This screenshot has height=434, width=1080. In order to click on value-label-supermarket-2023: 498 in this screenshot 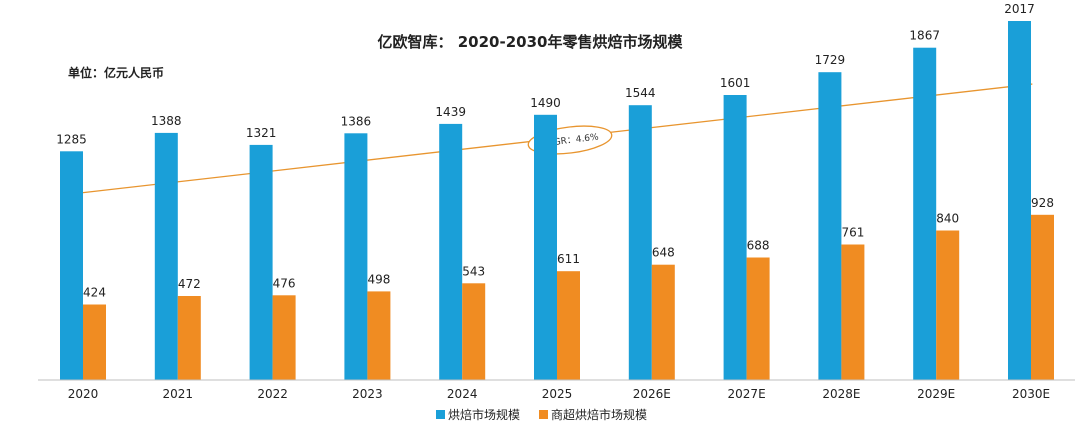, I will do `click(378, 279)`.